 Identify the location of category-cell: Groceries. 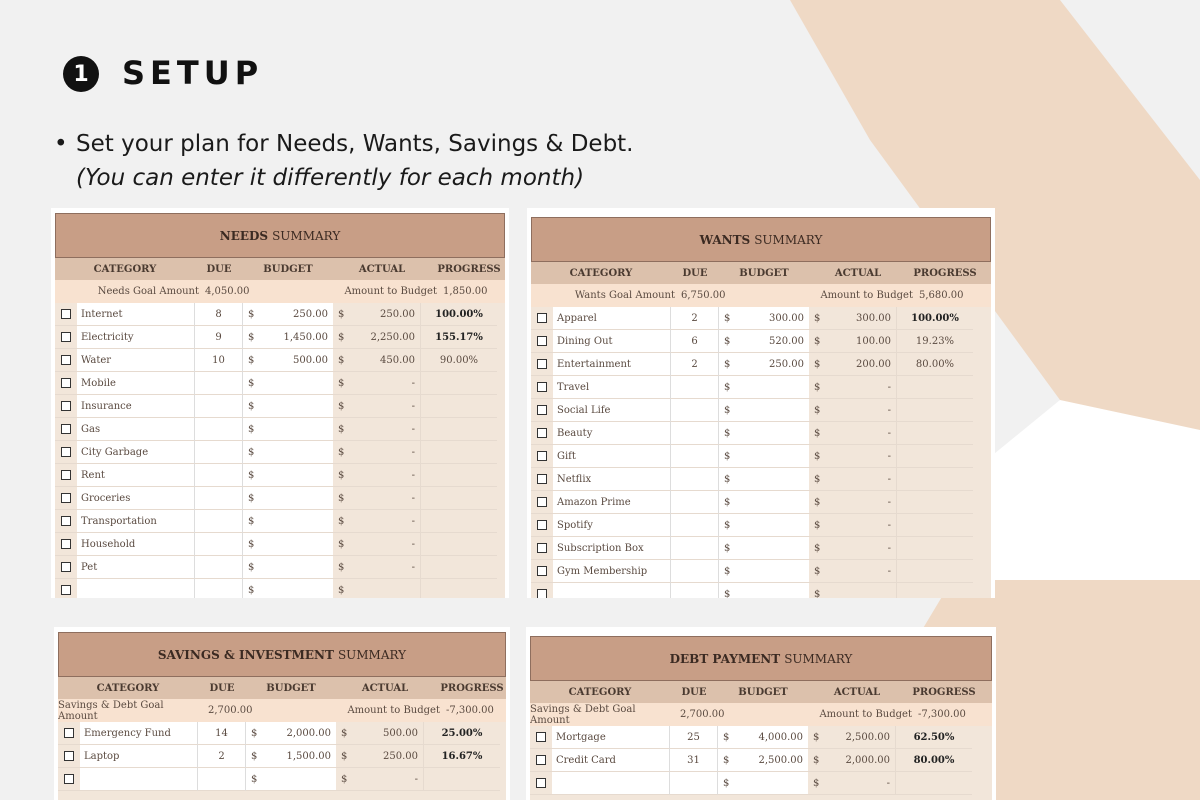
(136, 498).